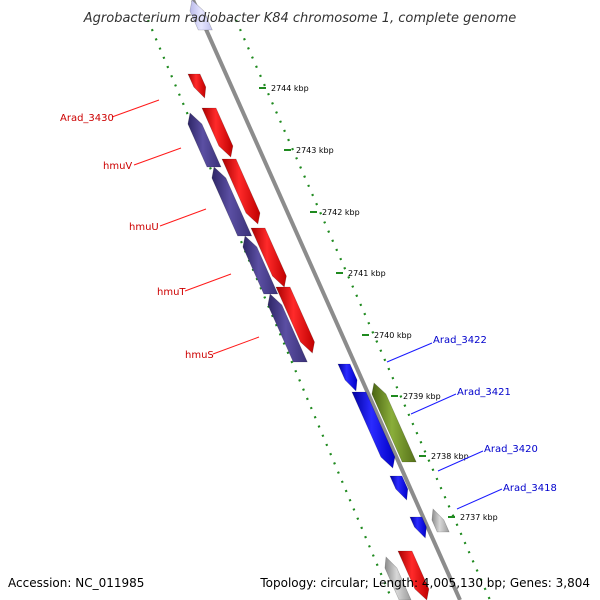  What do you see at coordinates (217, 132) in the screenshot?
I see `gene-hmuv-arrow` at bounding box center [217, 132].